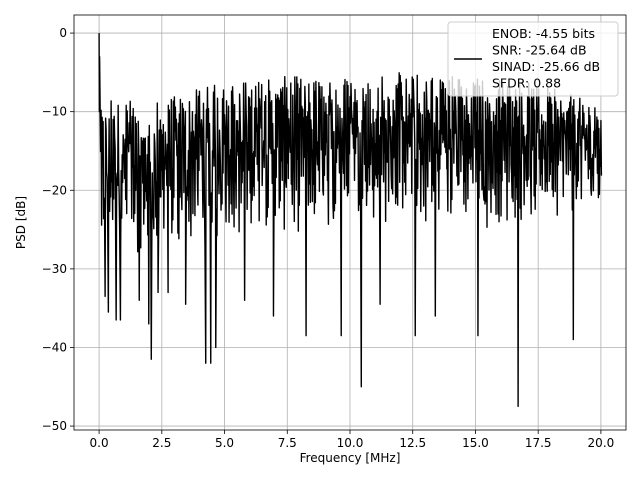 The width and height of the screenshot is (640, 480). I want to click on y-tick-label: −40, so click(54, 347).